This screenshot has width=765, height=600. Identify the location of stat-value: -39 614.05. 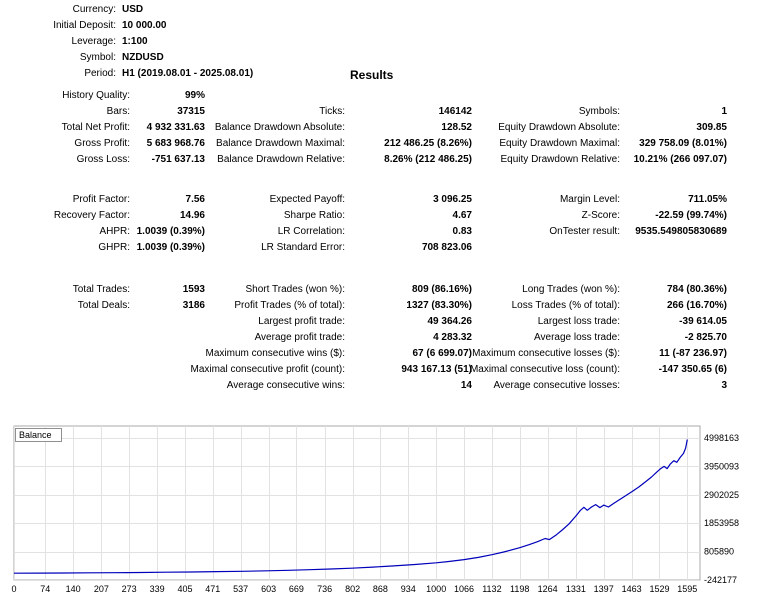
(703, 321).